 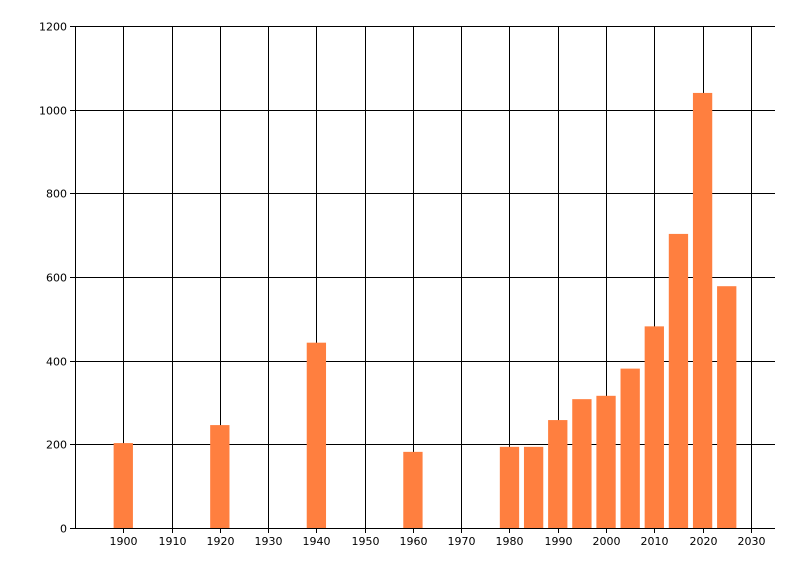 I want to click on x-tick-label: 1940, so click(x=317, y=541).